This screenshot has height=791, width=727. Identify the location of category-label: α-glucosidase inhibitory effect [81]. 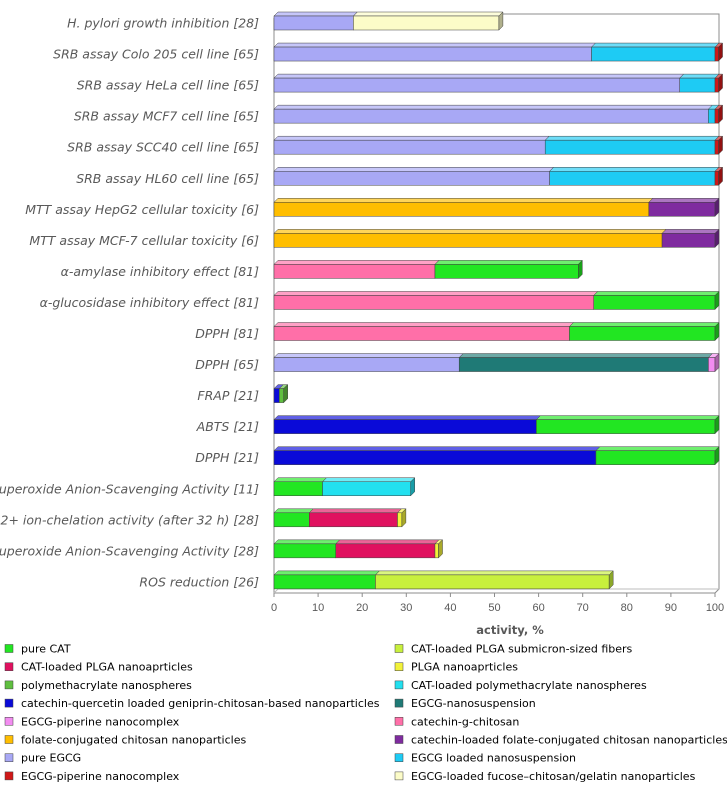
(150, 302).